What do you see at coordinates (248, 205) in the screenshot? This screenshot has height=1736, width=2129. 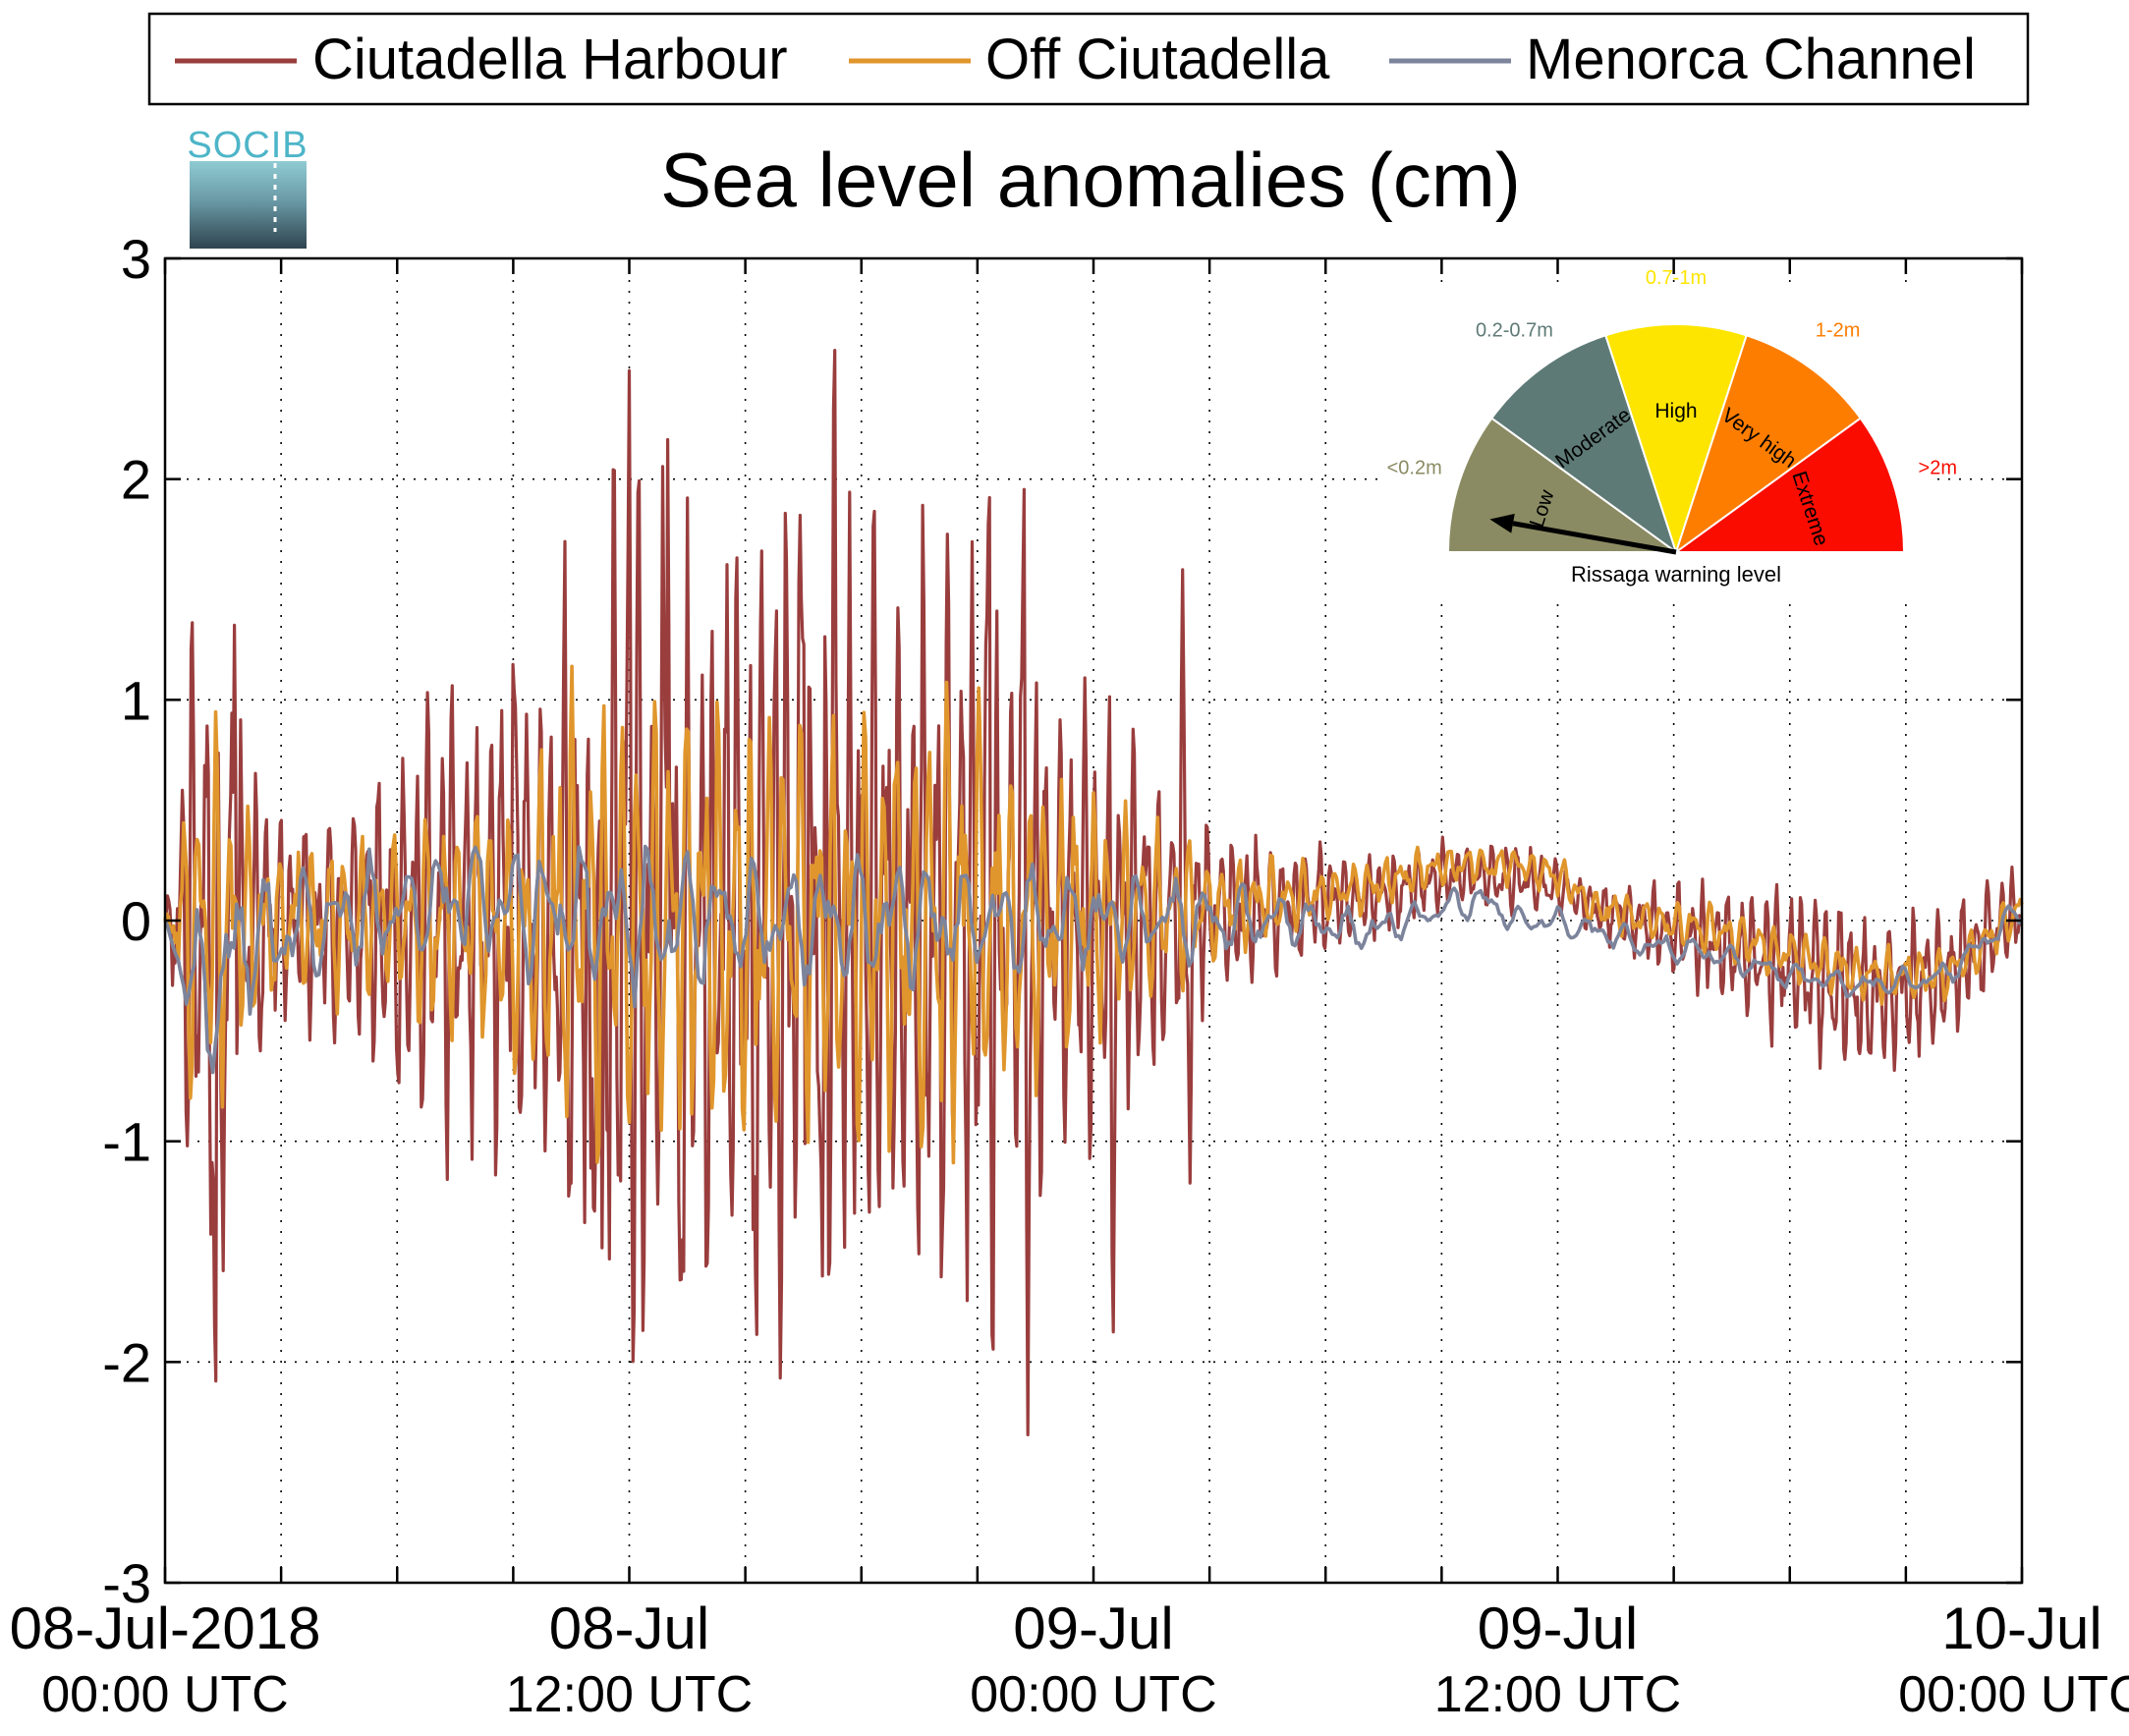 I see `socib-logo-block` at bounding box center [248, 205].